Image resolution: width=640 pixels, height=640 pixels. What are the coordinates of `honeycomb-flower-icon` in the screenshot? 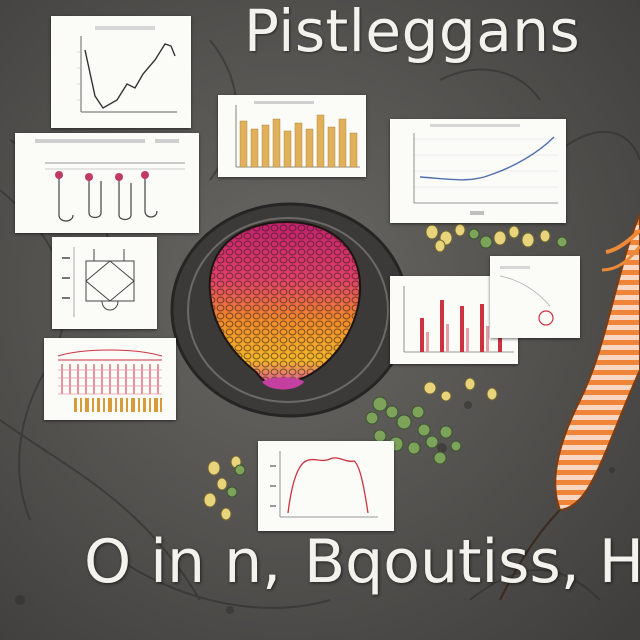 It's located at (285, 305).